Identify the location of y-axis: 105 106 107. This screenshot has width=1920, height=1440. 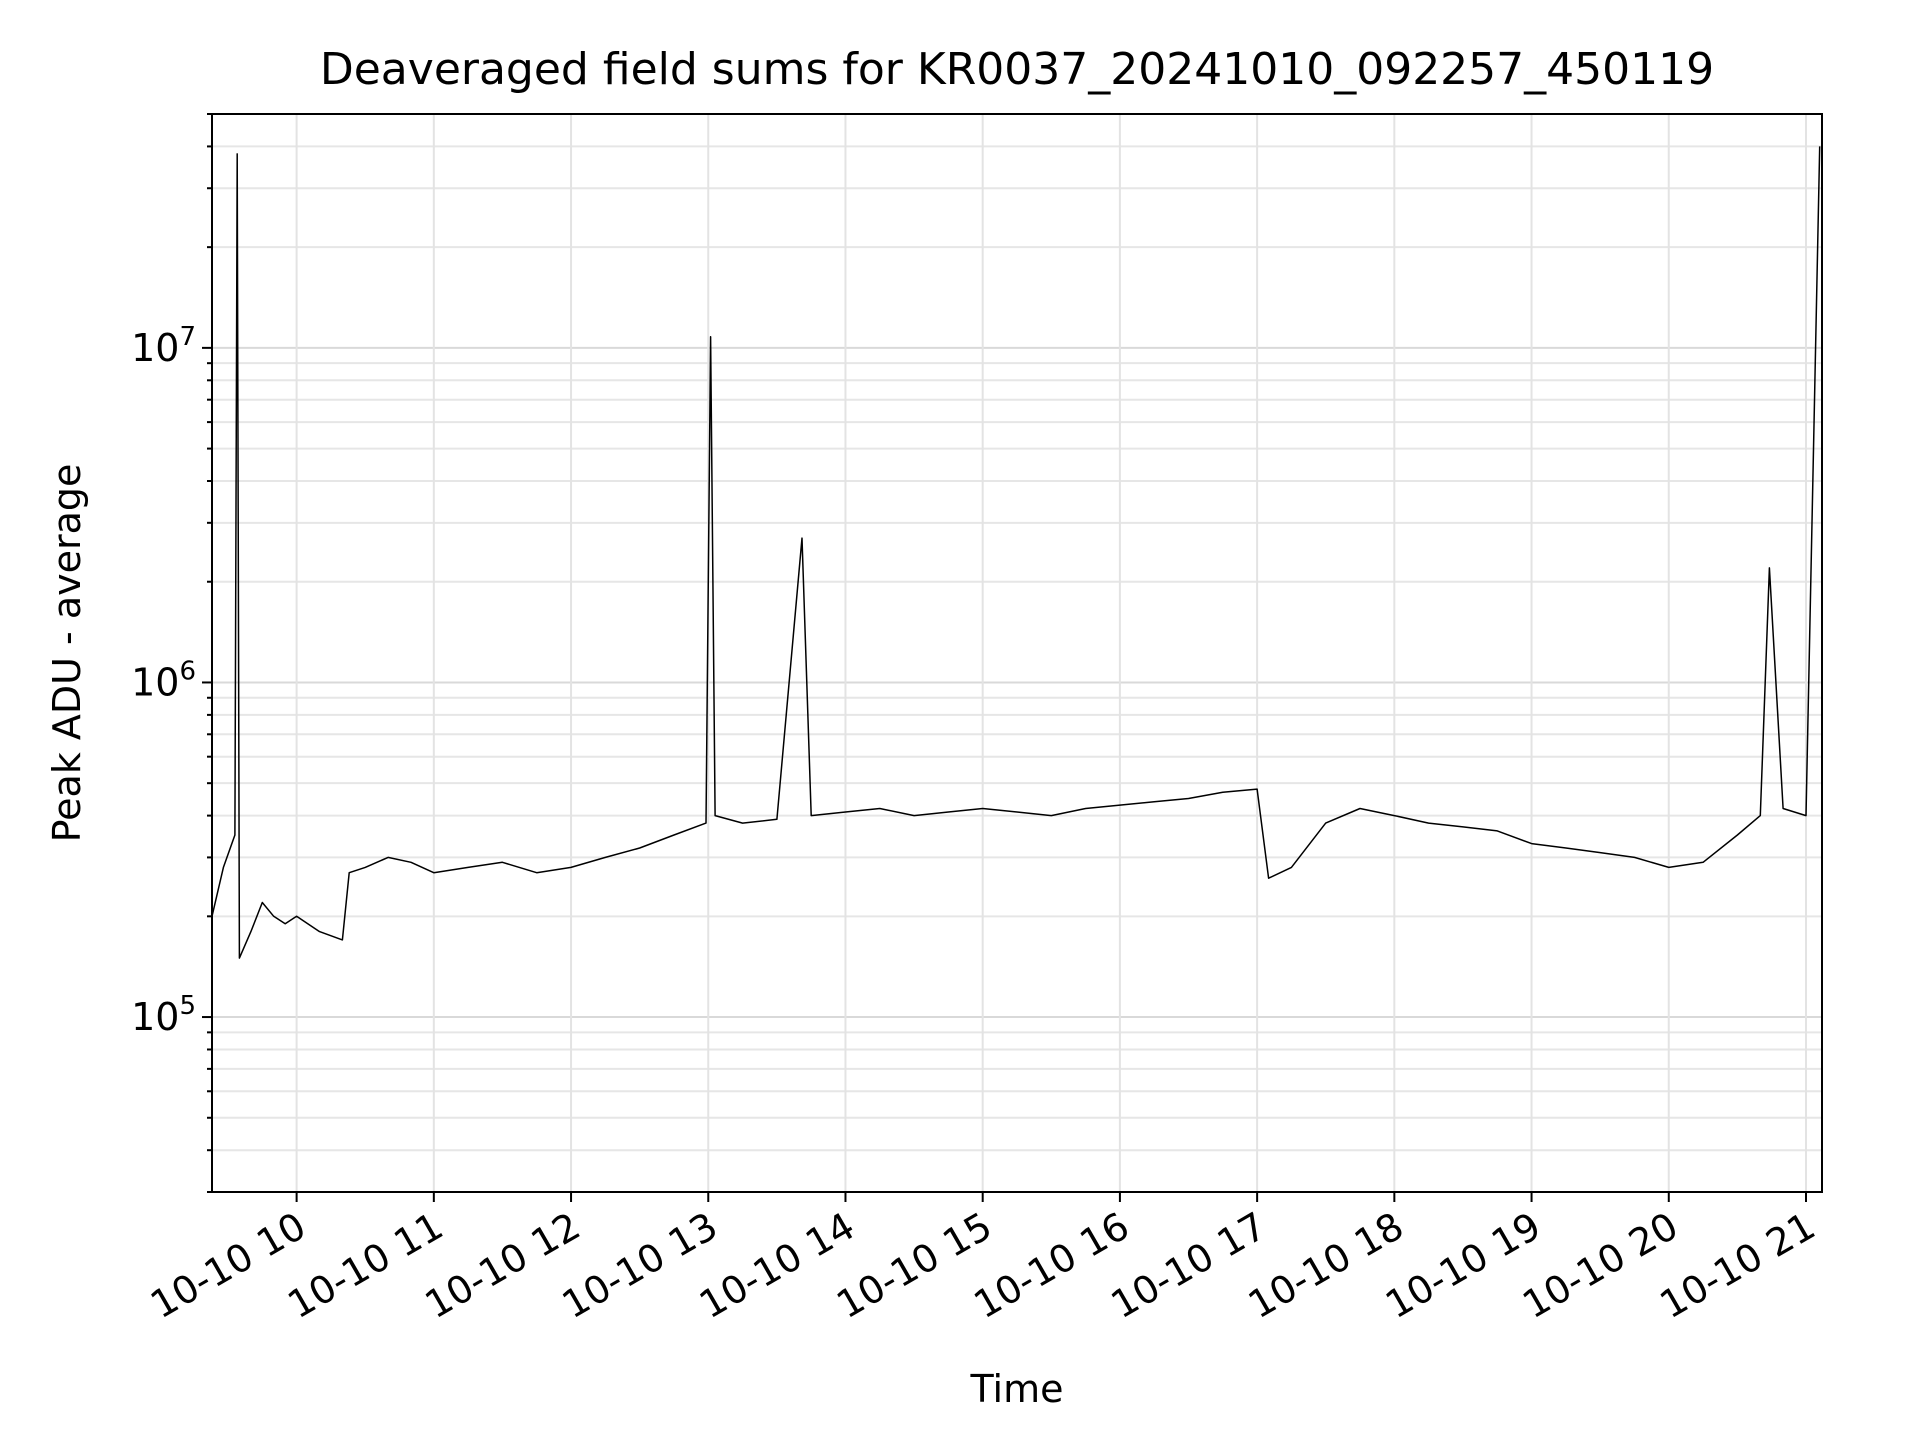
(171, 653).